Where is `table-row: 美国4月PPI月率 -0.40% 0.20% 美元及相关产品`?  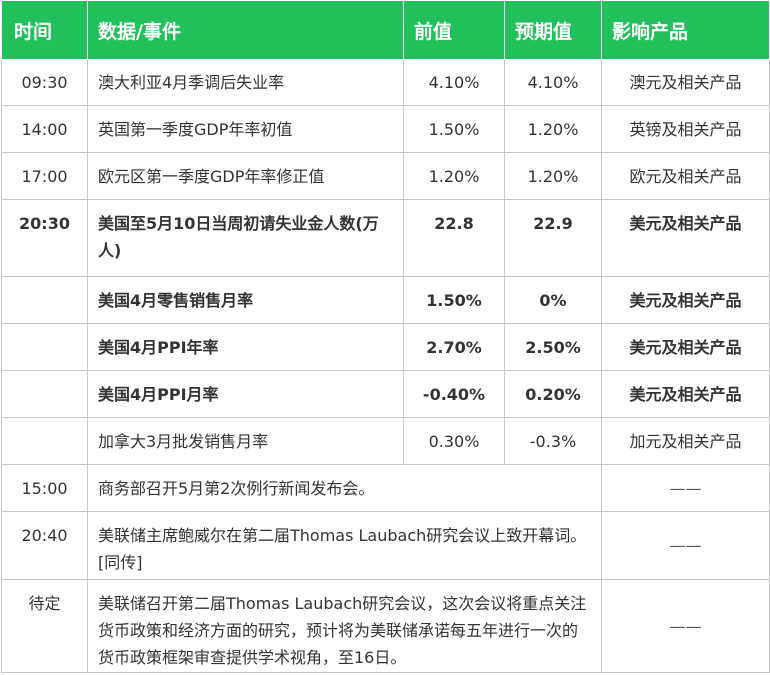
table-row: 美国4月PPI月率 -0.40% 0.20% 美元及相关产品 is located at coordinates (385, 394).